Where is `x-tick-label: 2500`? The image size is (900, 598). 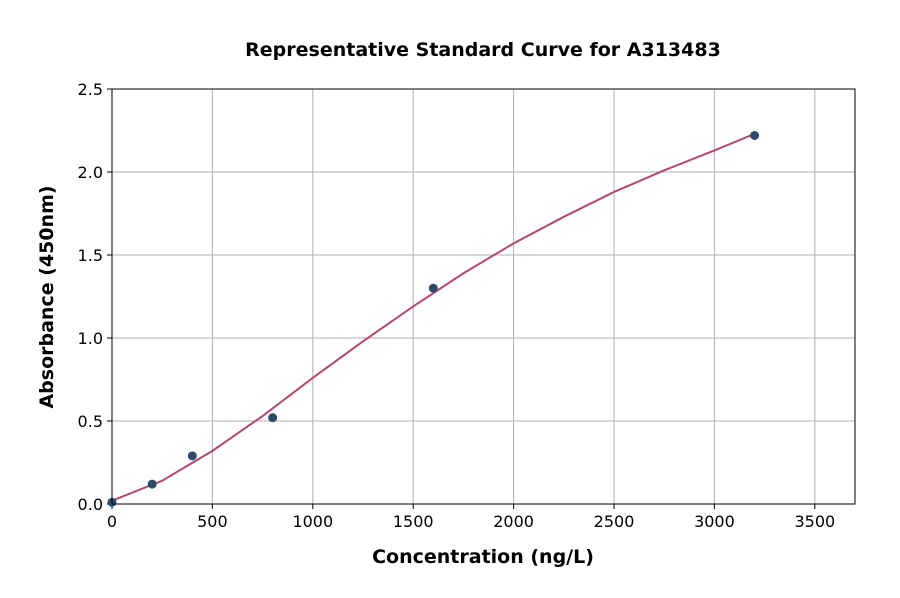
x-tick-label: 2500 is located at coordinates (614, 521).